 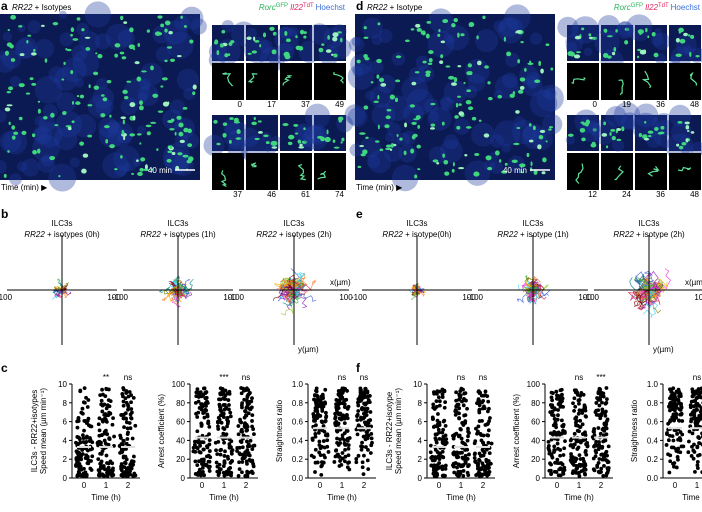 What do you see at coordinates (675, 485) in the screenshot?
I see `x-tick-label: 0` at bounding box center [675, 485].